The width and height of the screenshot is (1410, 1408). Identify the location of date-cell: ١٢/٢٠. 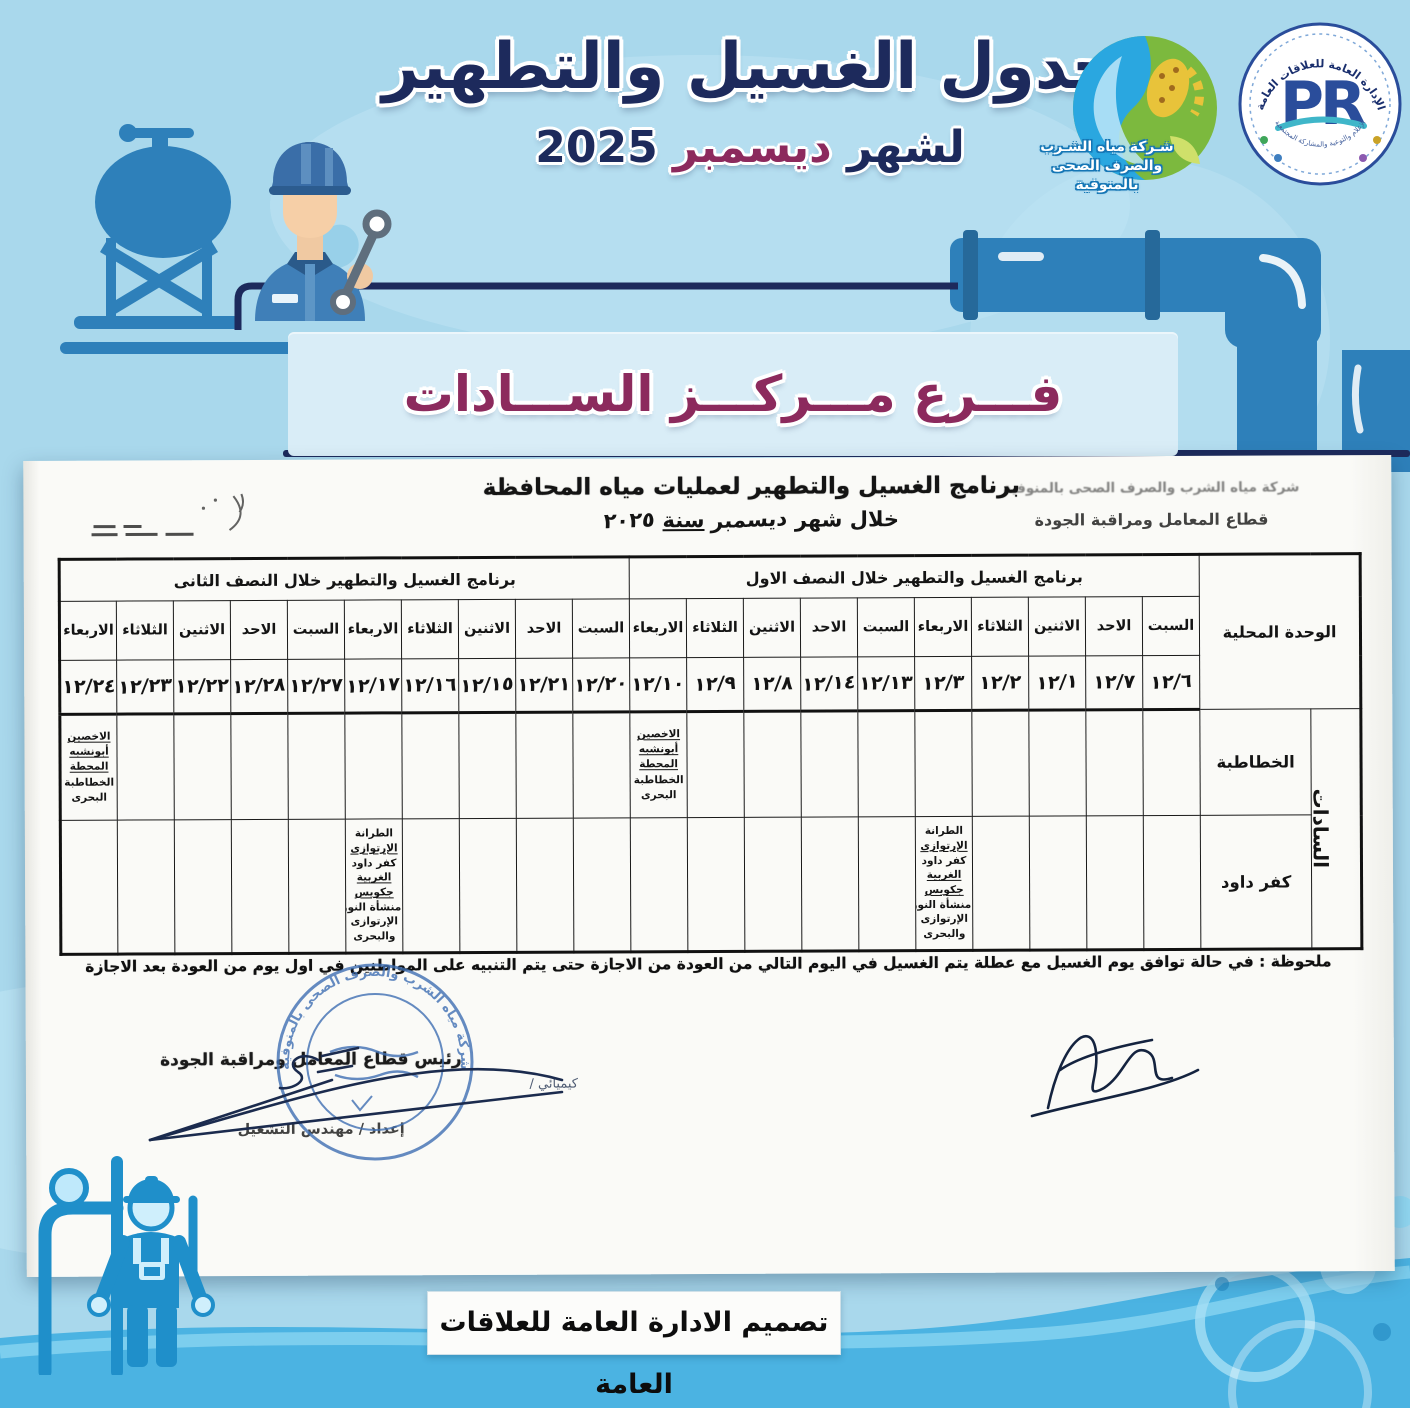
(601, 685).